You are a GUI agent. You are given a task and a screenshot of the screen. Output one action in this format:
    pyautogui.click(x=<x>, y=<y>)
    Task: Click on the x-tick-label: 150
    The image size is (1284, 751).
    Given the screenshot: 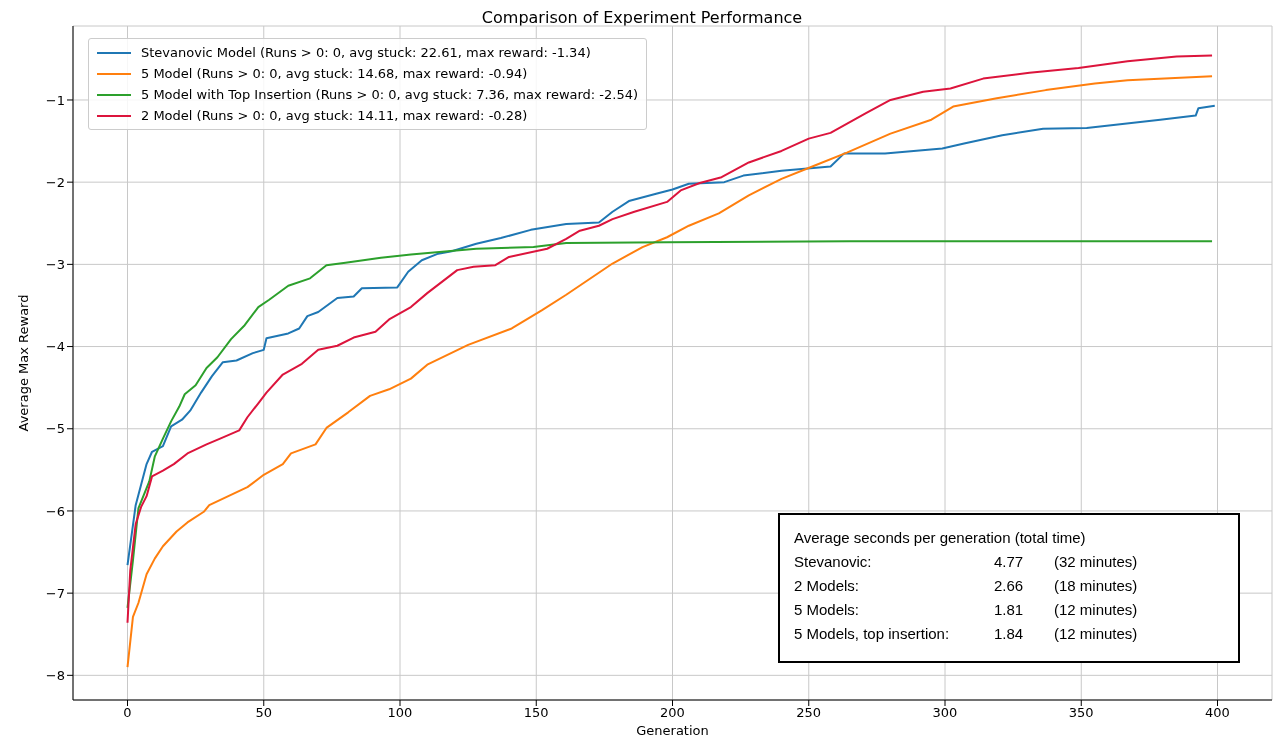 What is the action you would take?
    pyautogui.click(x=536, y=713)
    